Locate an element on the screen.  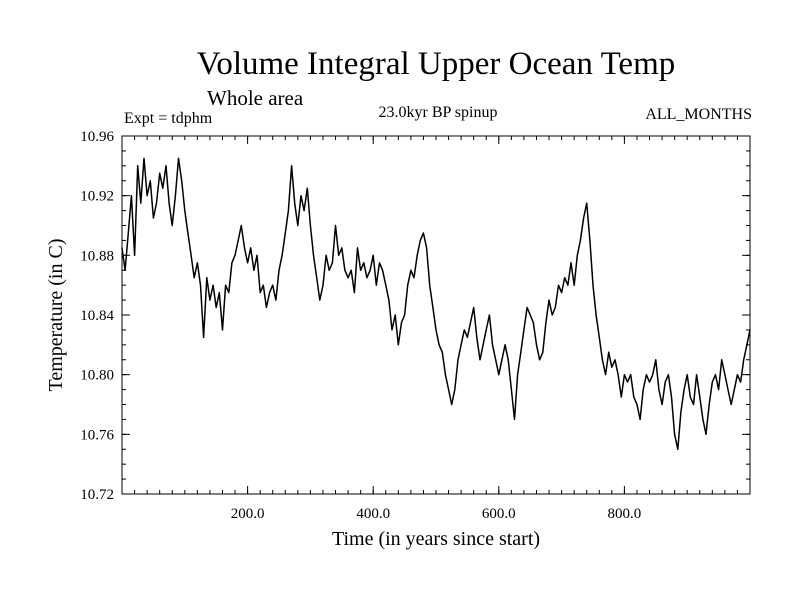
experiment-label: Expt = tdphm is located at coordinates (168, 118).